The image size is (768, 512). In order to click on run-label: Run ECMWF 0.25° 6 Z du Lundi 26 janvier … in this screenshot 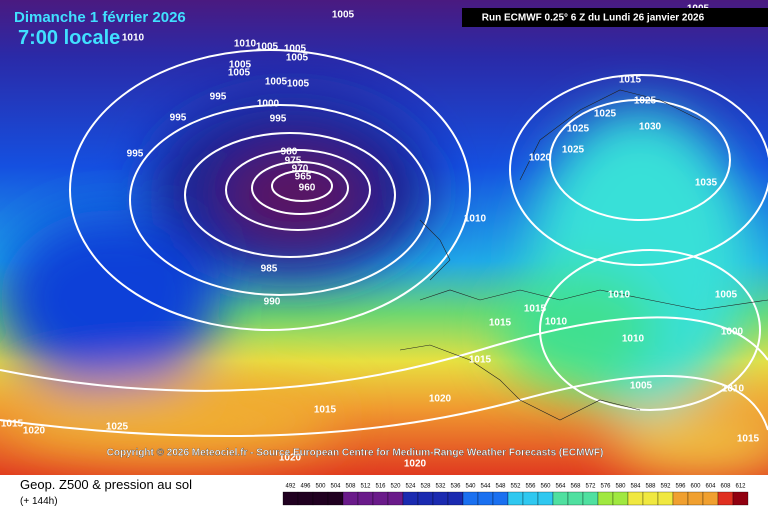, I will do `click(593, 18)`.